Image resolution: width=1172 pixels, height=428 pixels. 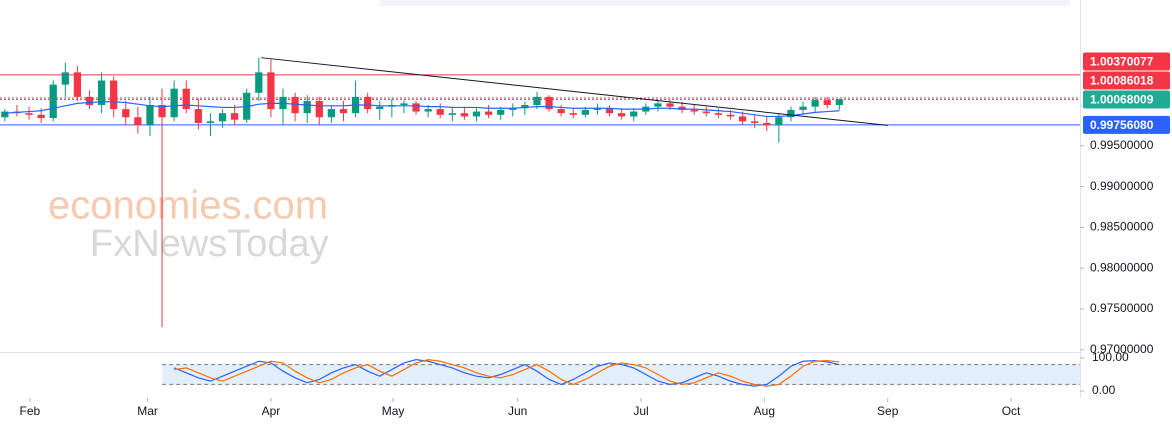 I want to click on x-tick-label: Mar, so click(x=147, y=411).